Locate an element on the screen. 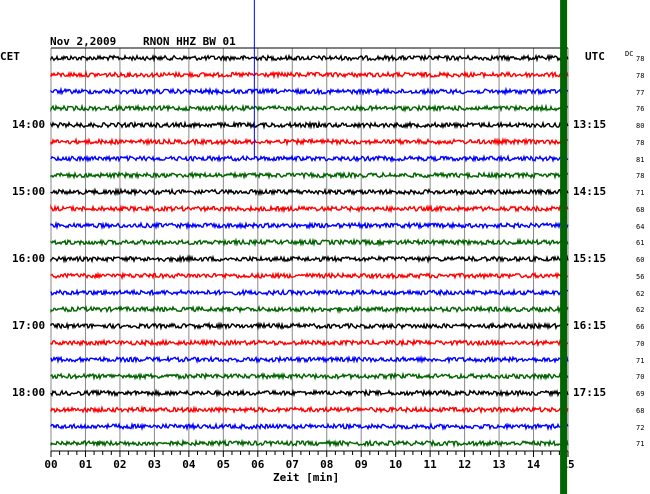  x-tick-label: 05 is located at coordinates (223, 464).